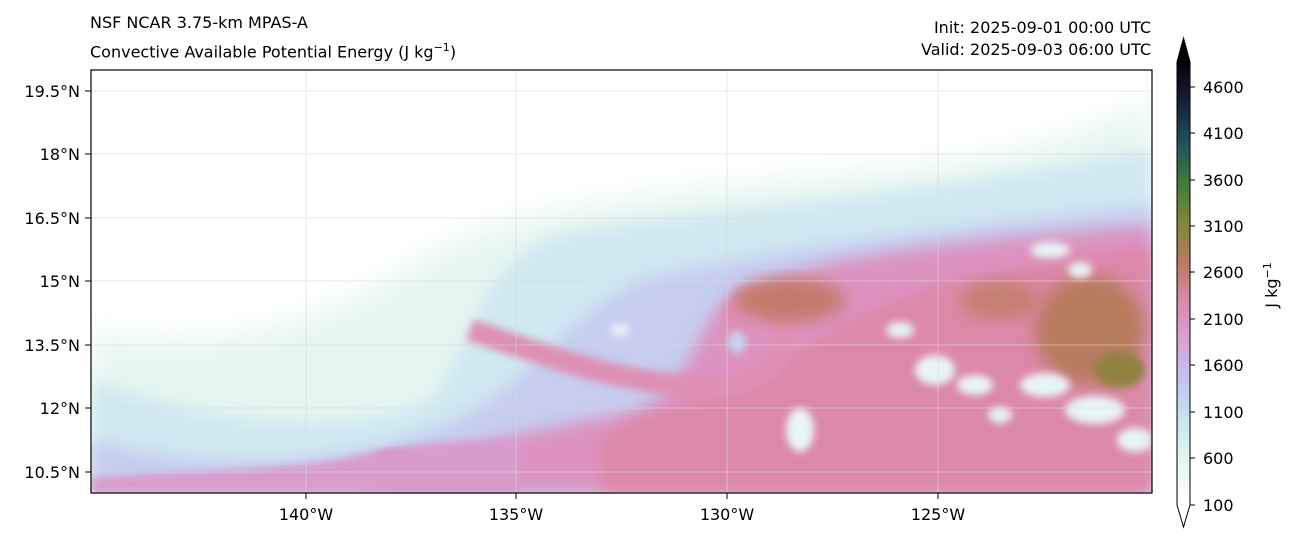  What do you see at coordinates (1223, 272) in the screenshot?
I see `colorbar-tick-label: 2600` at bounding box center [1223, 272].